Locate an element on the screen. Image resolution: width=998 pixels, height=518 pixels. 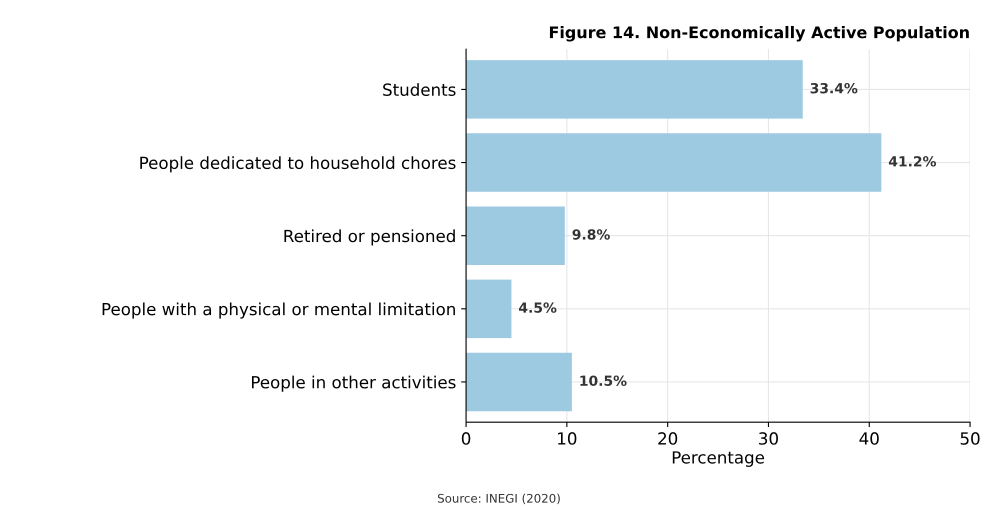
data-label: 41.2% is located at coordinates (912, 161).